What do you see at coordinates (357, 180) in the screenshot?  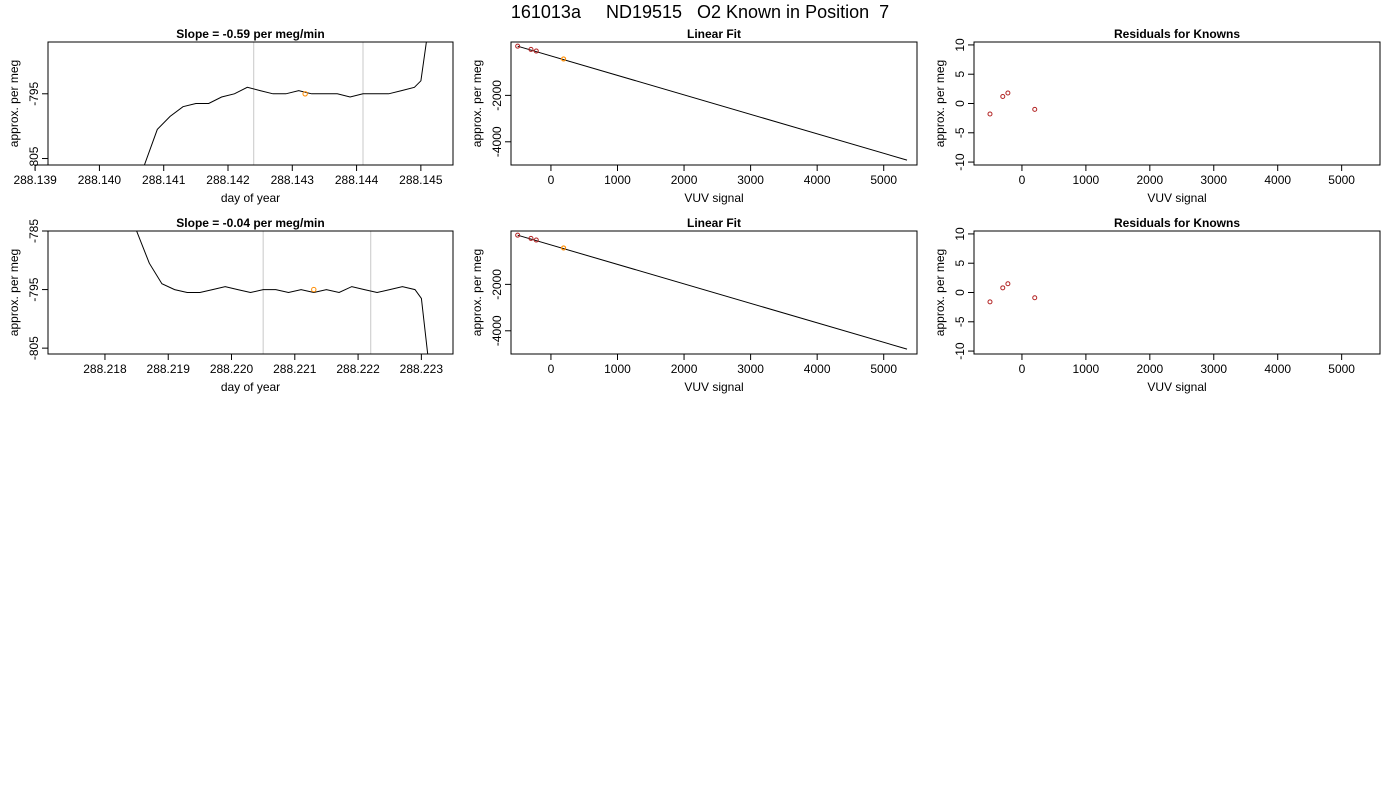 I see `x-tick-label: 288.144` at bounding box center [357, 180].